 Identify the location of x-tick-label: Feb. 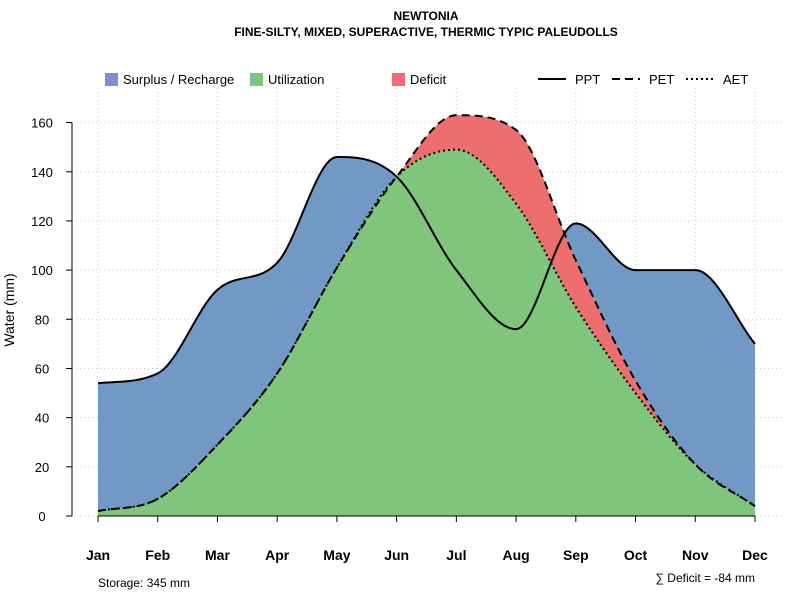
(157, 555).